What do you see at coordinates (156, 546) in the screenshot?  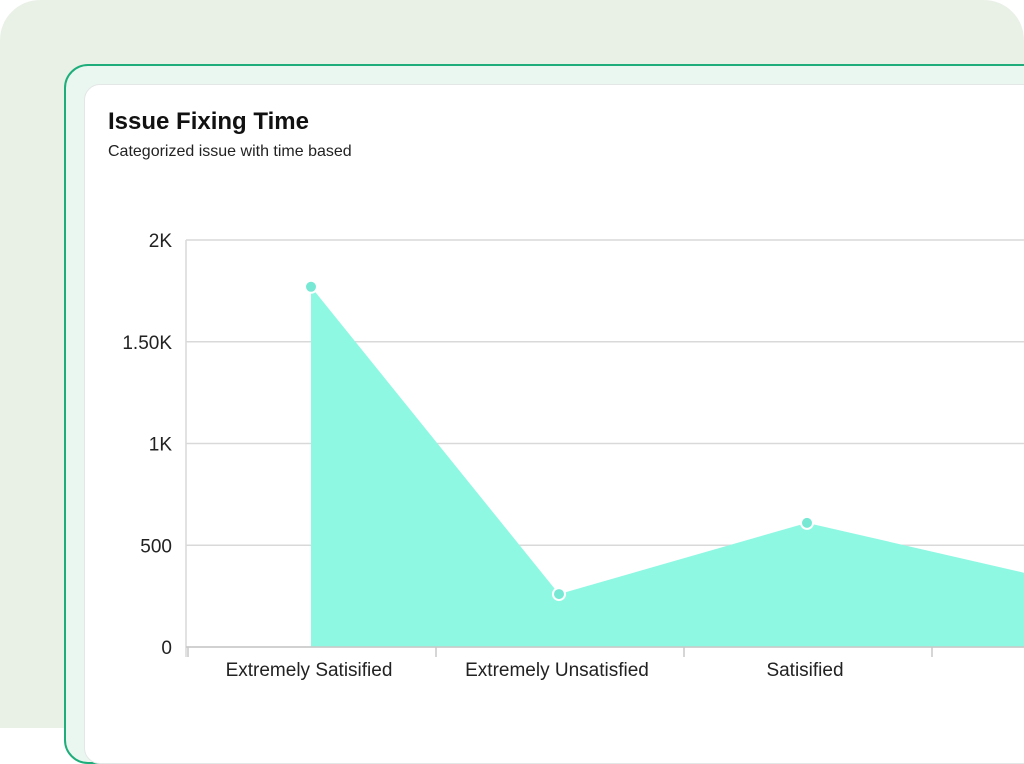 I see `y-tick-label: 500` at bounding box center [156, 546].